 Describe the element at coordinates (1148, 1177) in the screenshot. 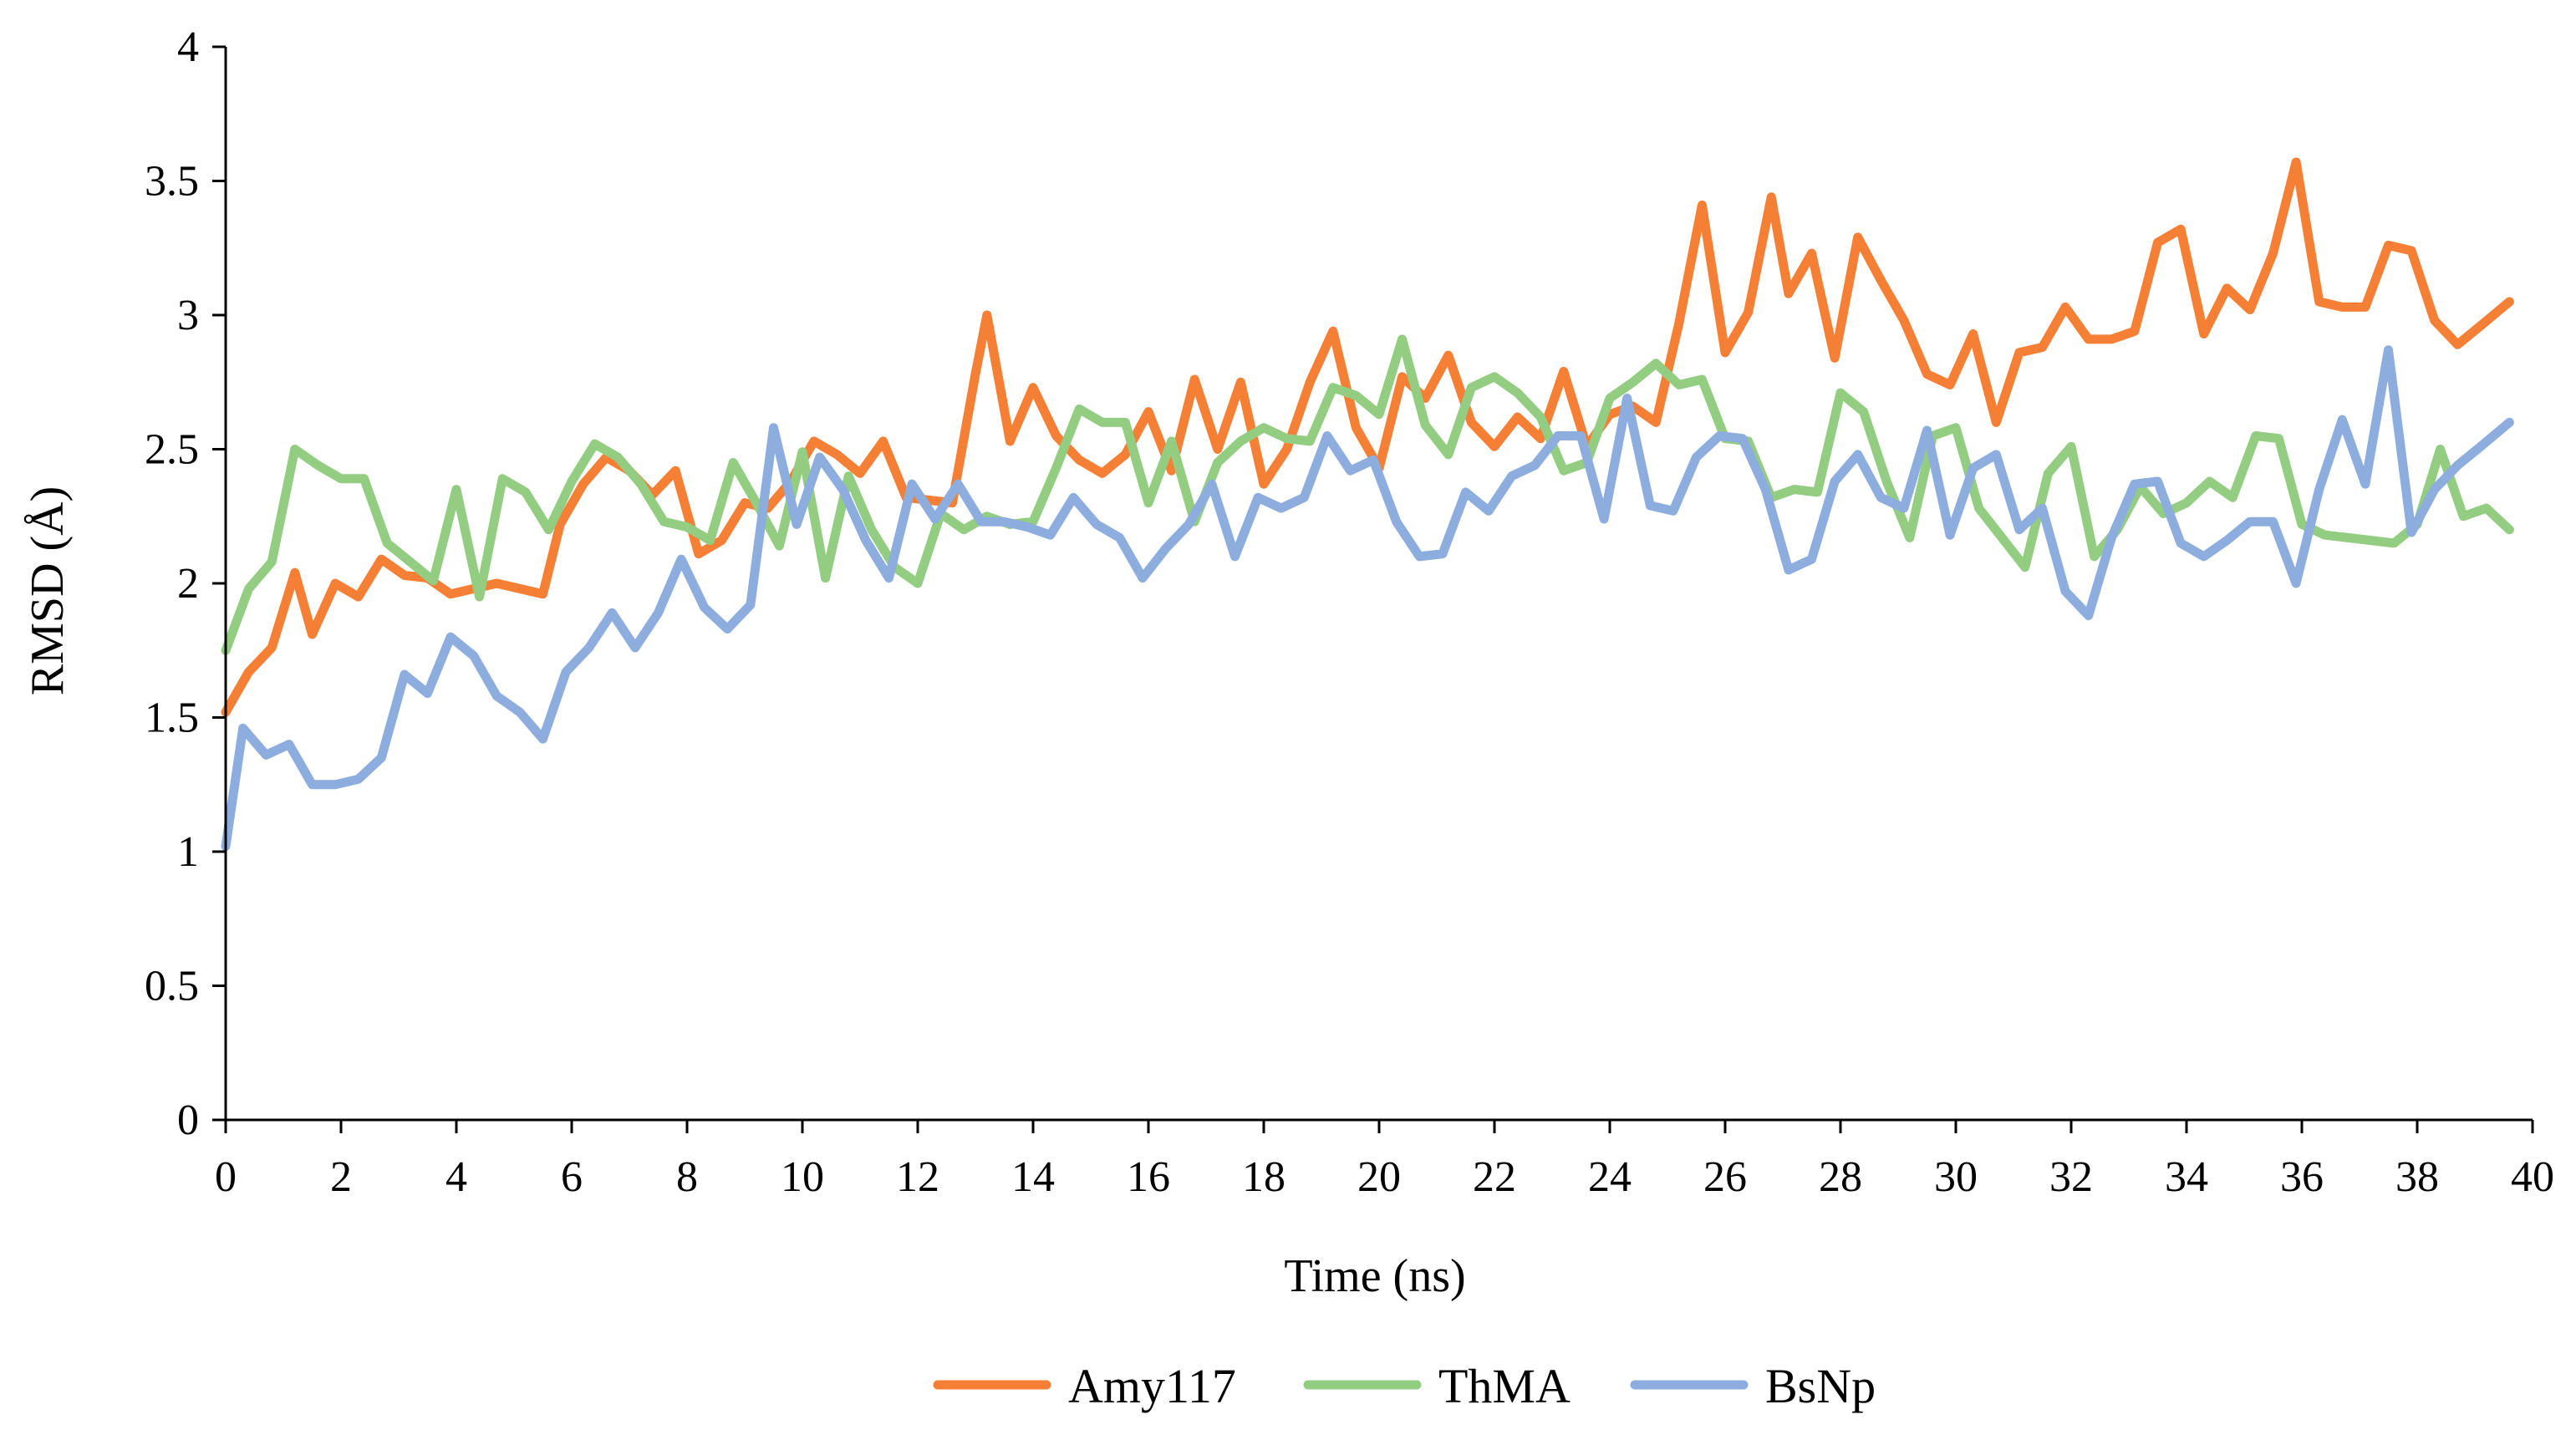

I see `x-tick-label: 16` at that location.